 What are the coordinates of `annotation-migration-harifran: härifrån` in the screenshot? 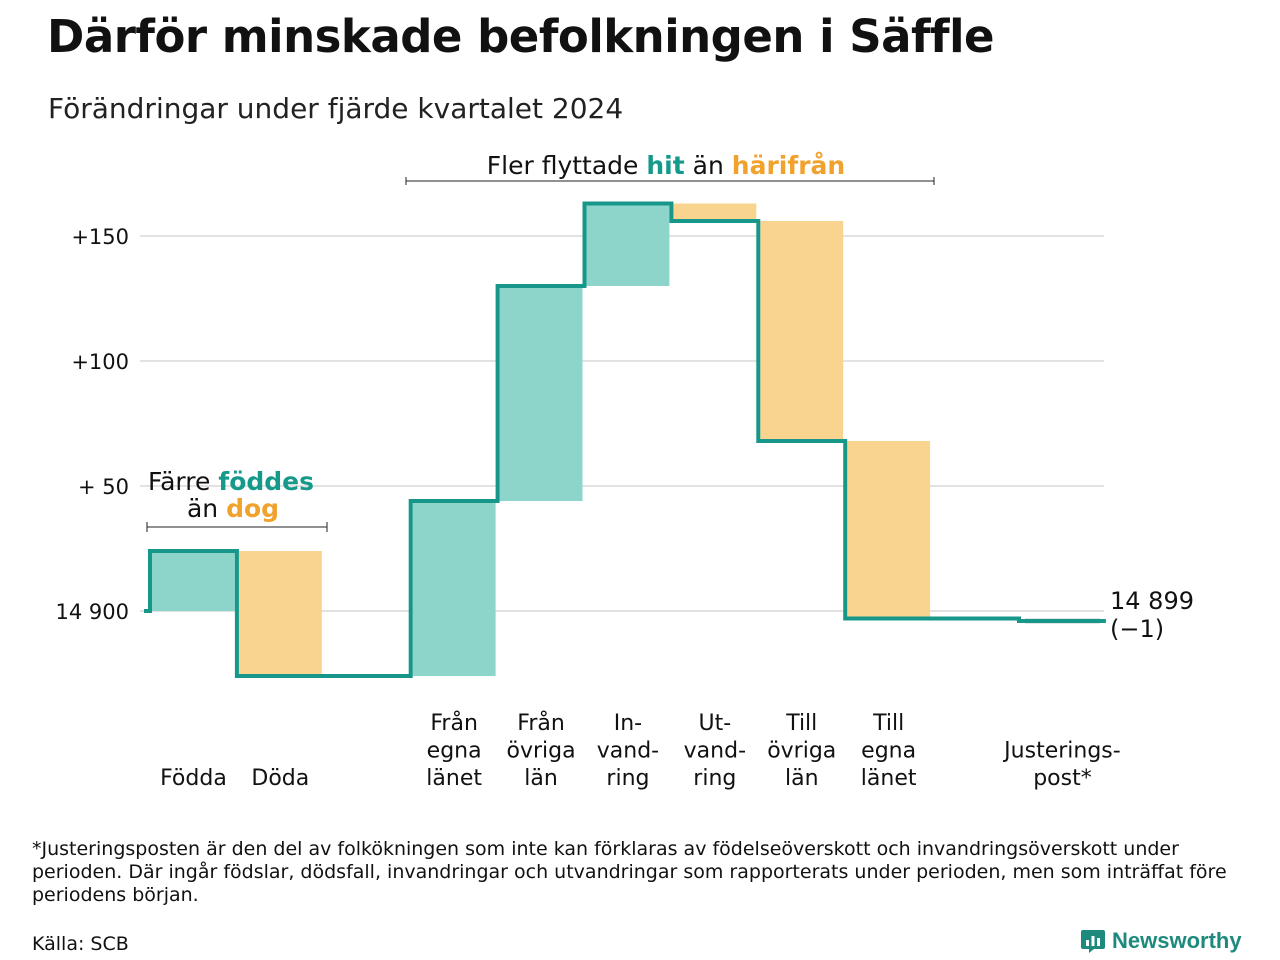 It's located at (788, 165).